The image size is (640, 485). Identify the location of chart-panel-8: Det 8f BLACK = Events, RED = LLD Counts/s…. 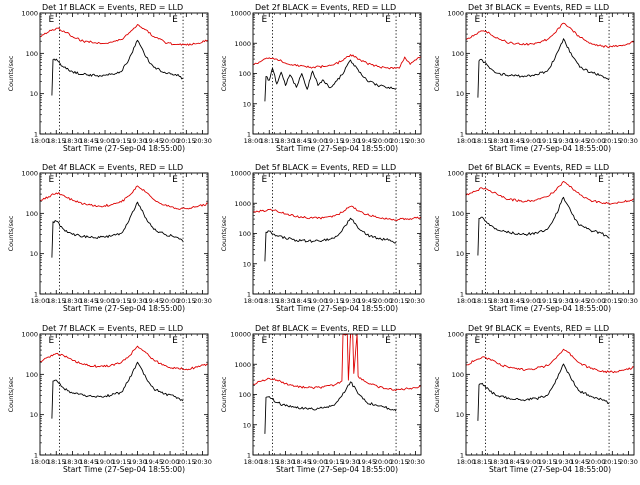
(322, 399).